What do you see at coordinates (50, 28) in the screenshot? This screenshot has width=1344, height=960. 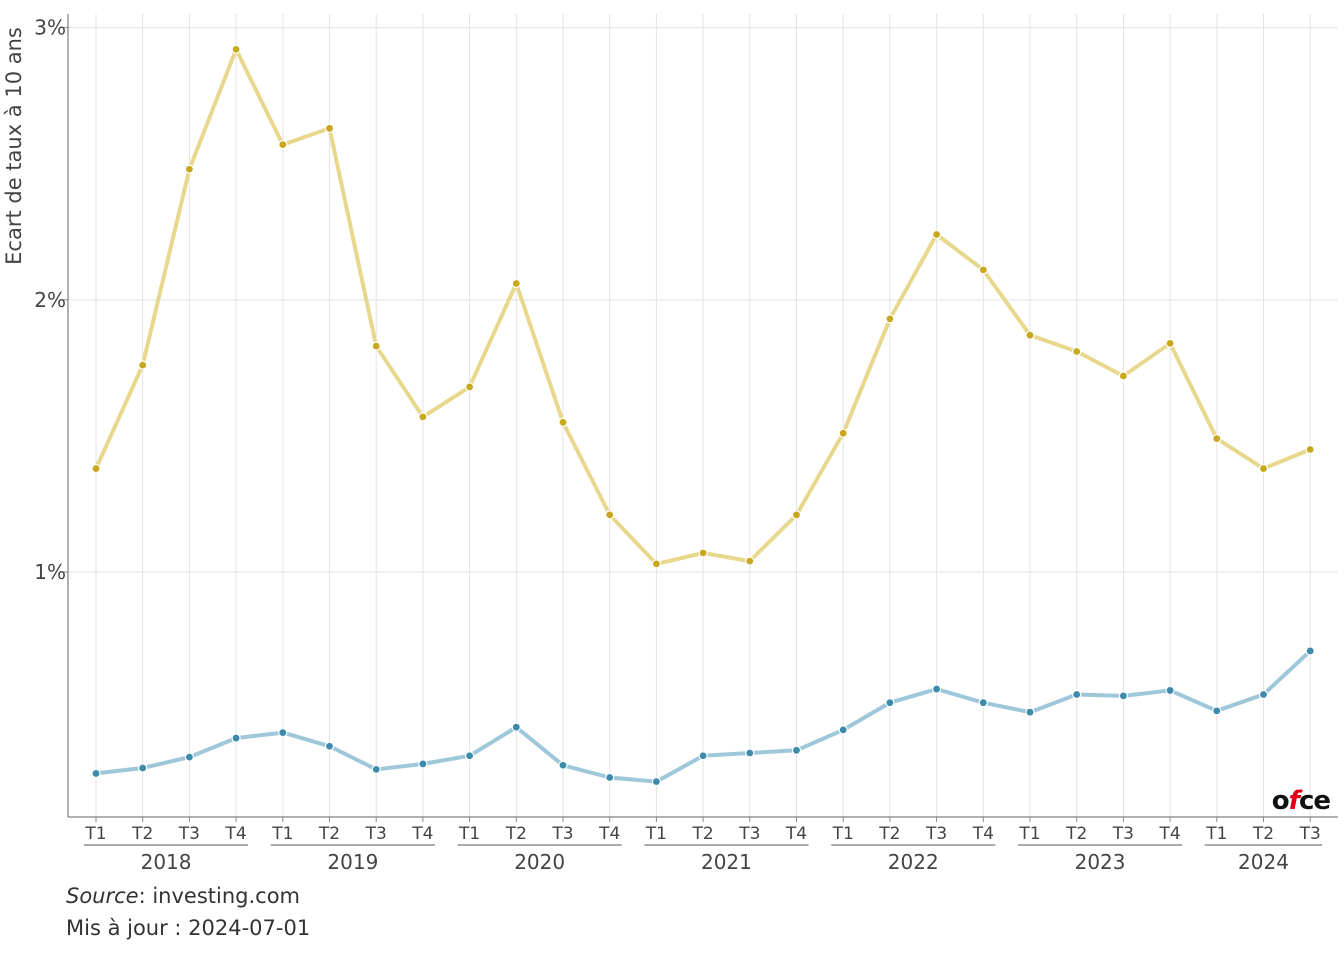 I see `y-tick-label: 3%` at bounding box center [50, 28].